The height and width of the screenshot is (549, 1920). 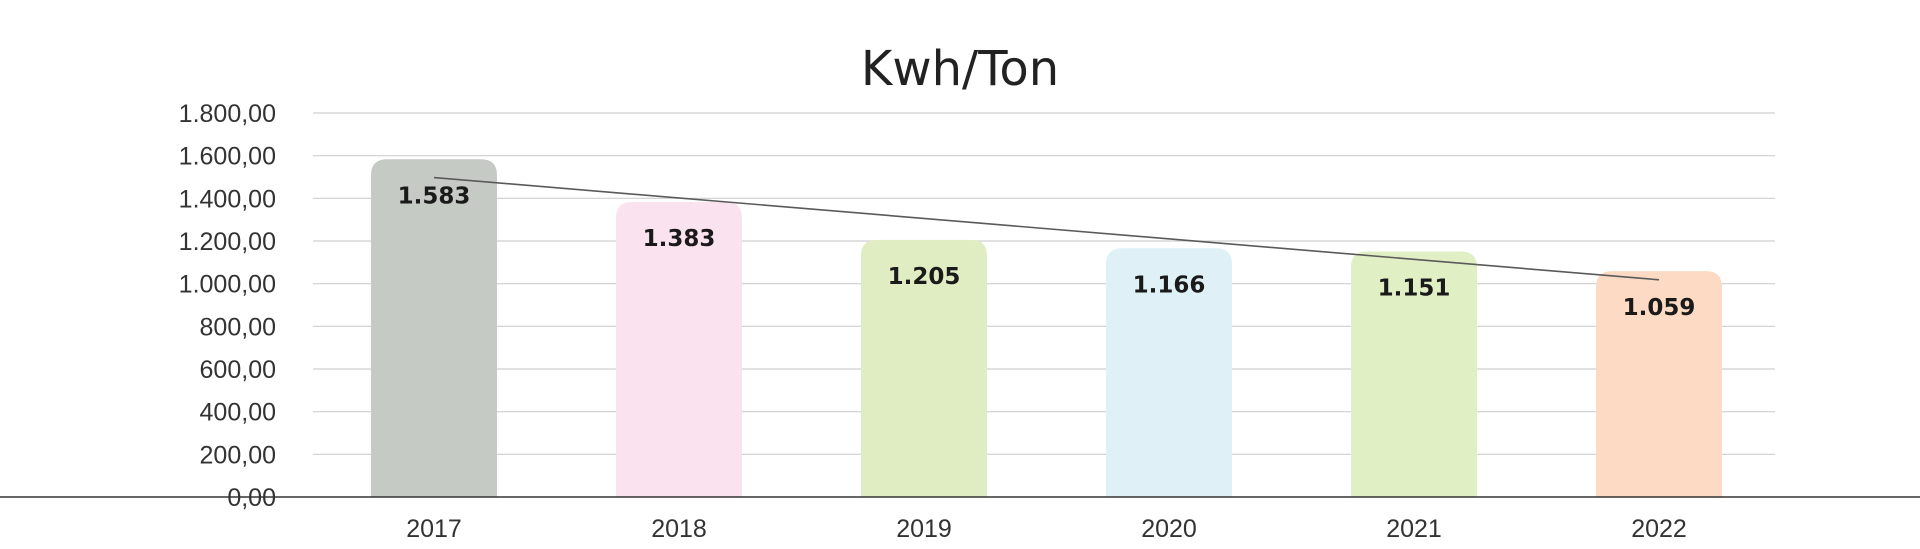 I want to click on x-tick-label: 2018, so click(x=679, y=529).